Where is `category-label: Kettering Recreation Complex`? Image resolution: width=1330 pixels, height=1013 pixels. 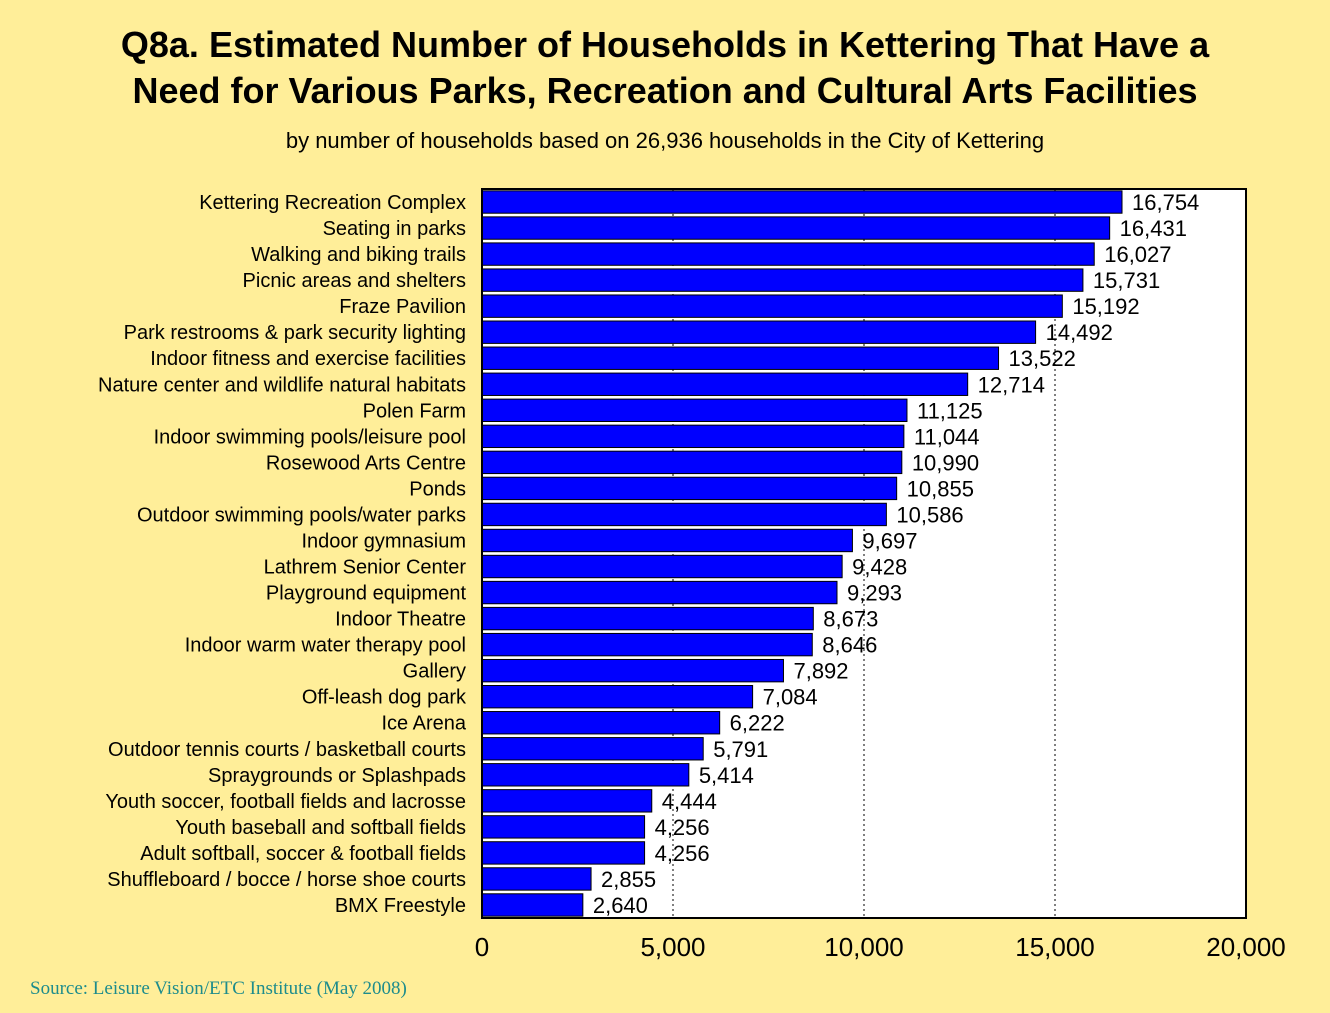
category-label: Kettering Recreation Complex is located at coordinates (332, 203).